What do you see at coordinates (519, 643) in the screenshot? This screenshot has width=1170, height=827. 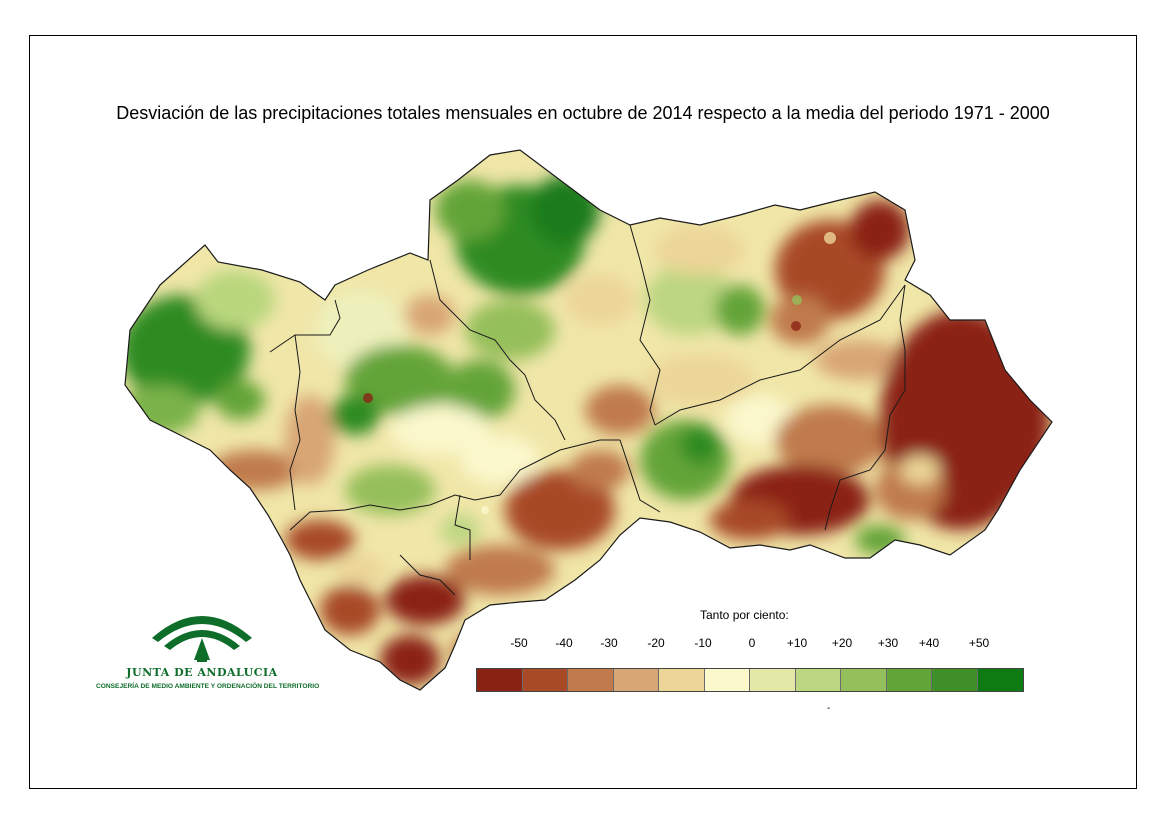 I see `legend-label: -50` at bounding box center [519, 643].